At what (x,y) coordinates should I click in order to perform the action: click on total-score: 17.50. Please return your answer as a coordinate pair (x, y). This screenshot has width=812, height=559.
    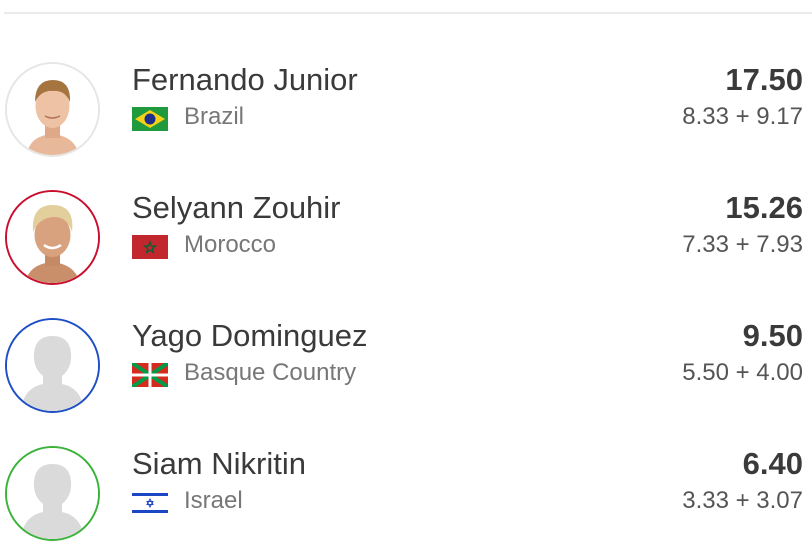
    Looking at the image, I should click on (764, 79).